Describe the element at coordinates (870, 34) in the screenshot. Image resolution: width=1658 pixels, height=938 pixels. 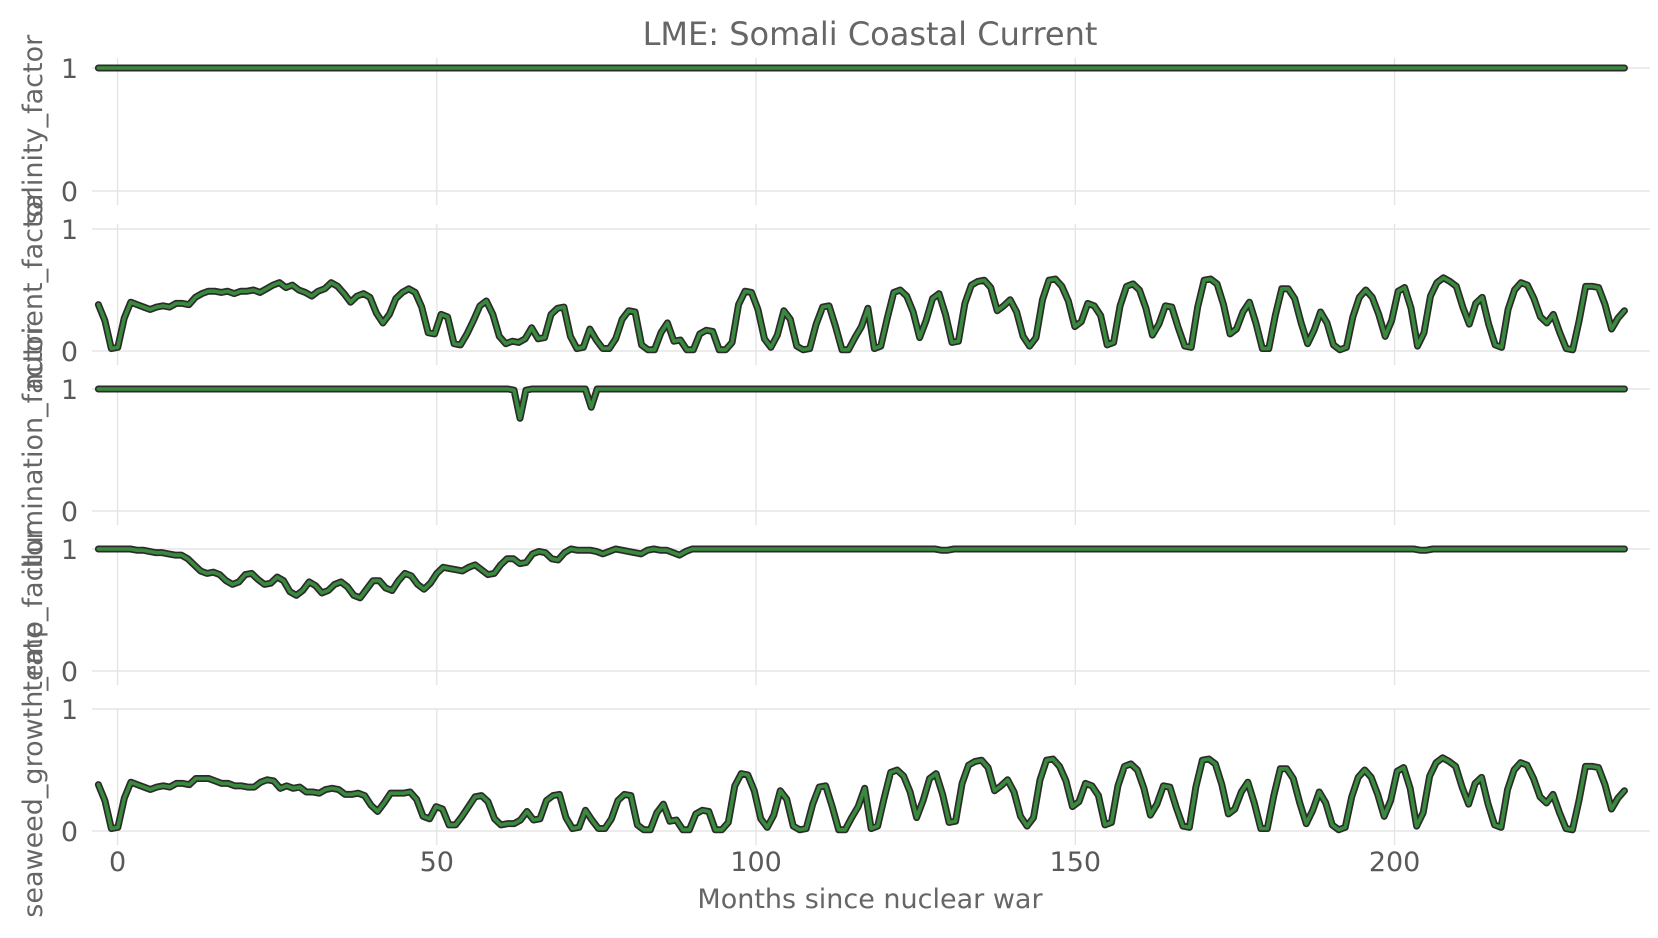
I see `chart-title: LME: Somali Coastal Current` at that location.